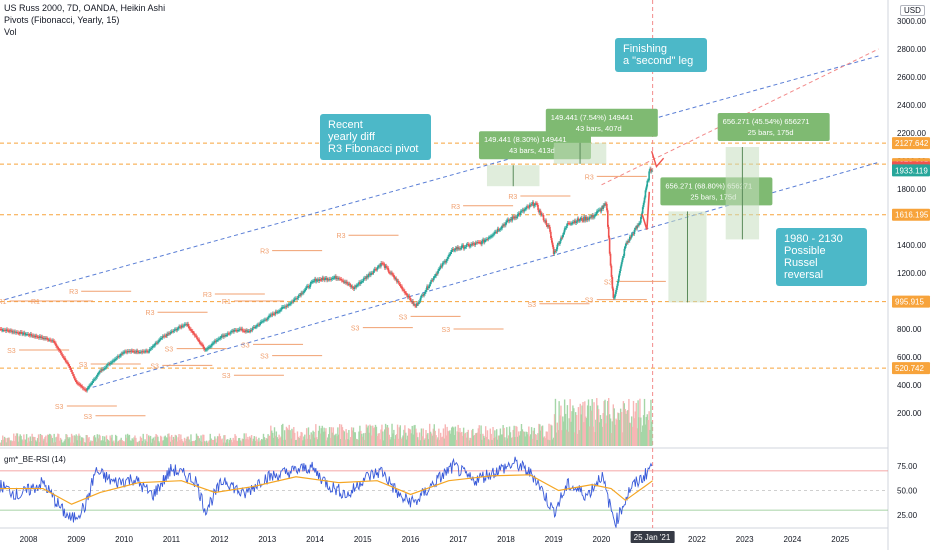 The image size is (932, 550). I want to click on rsi-line, so click(326, 492).